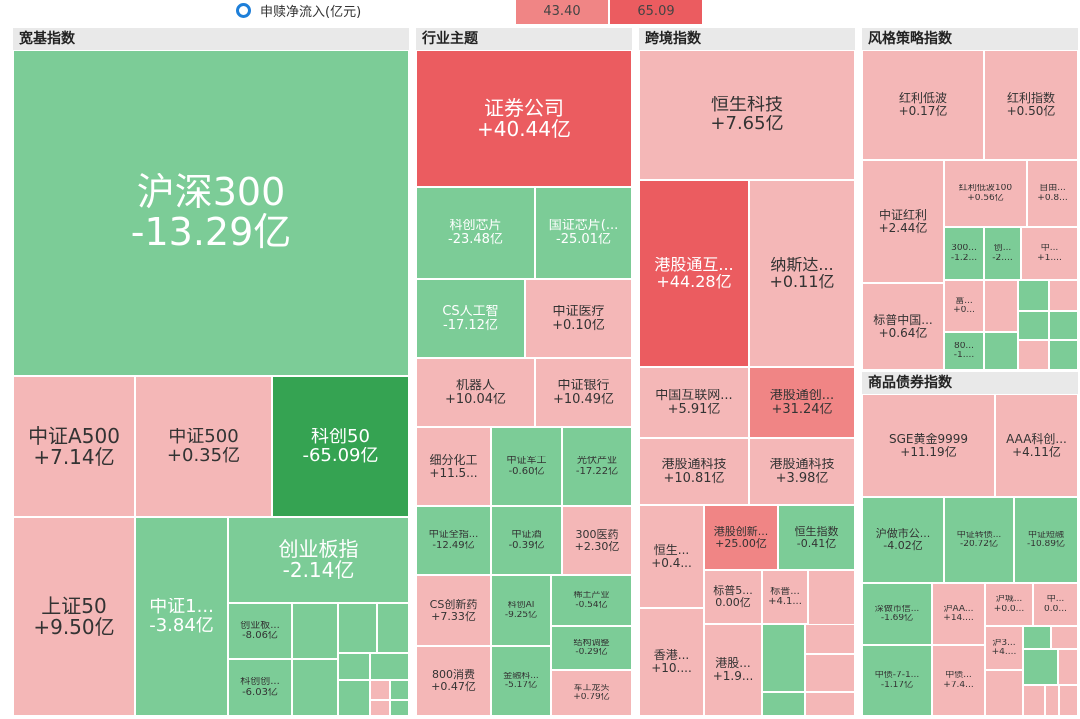 The width and height of the screenshot is (1080, 719). Describe the element at coordinates (985, 193) in the screenshot. I see `treemap-tile: 红利低波100 +0.56亿` at that location.